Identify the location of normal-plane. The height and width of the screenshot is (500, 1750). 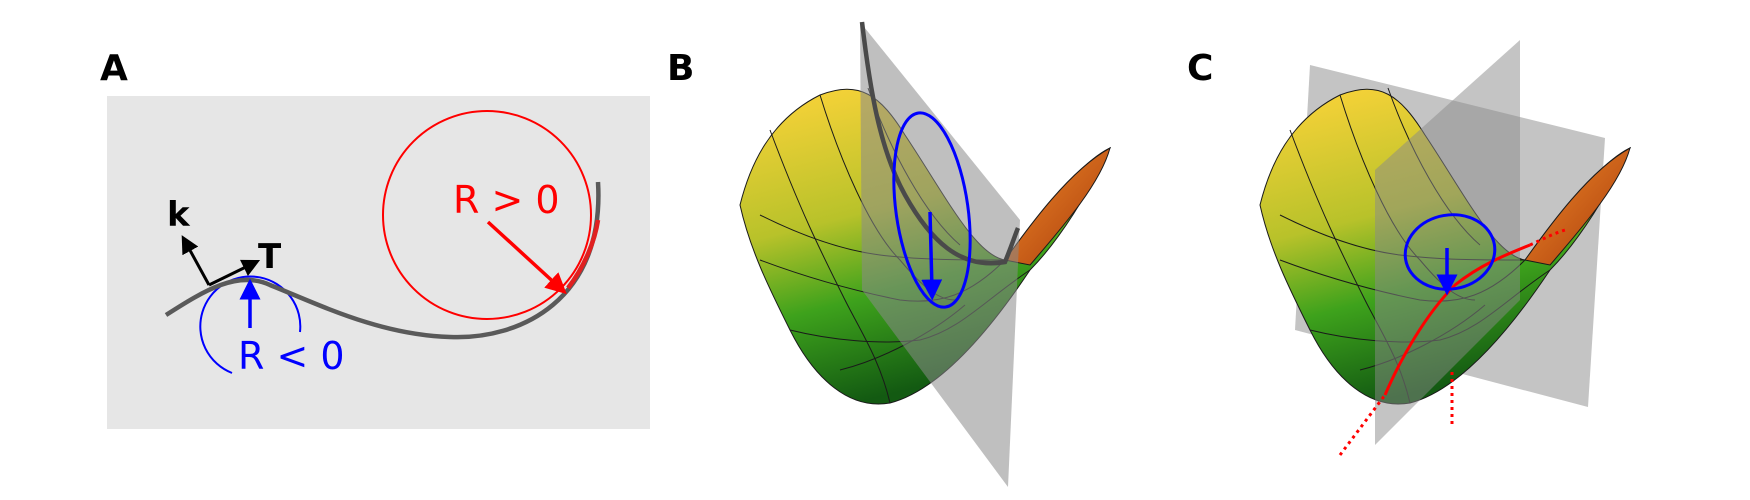
(940, 254).